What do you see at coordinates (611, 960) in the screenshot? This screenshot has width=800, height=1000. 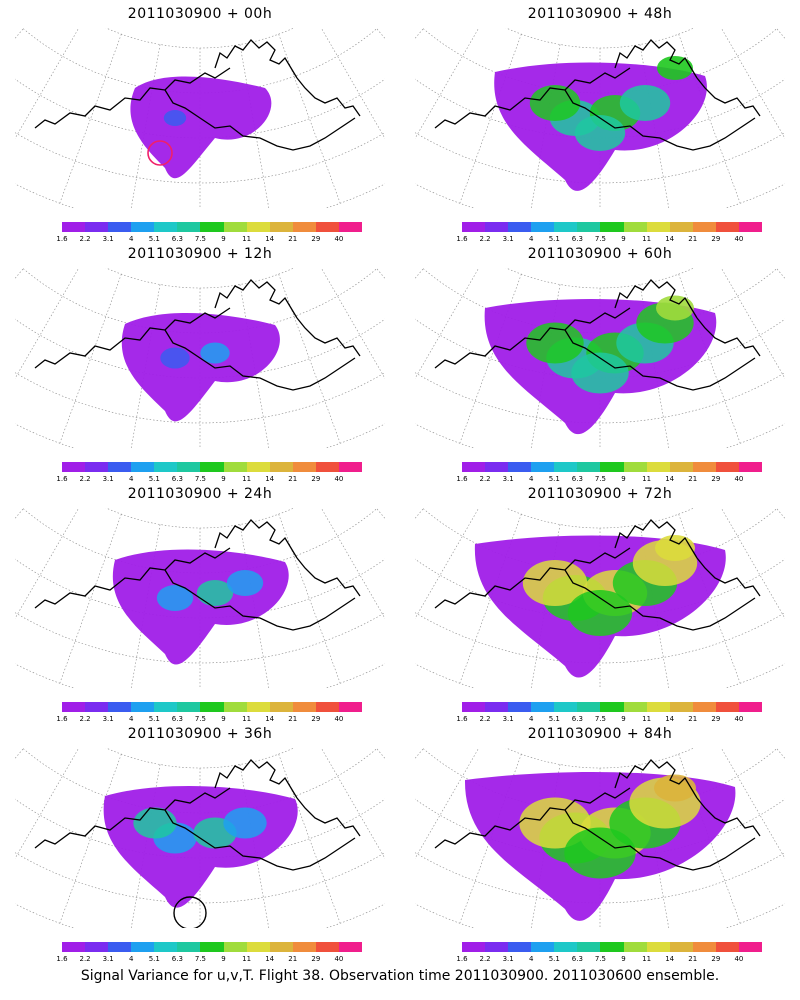 I see `colorbar-labels: 1.6 2.2 3.1 4 5.1 6.3 7.5 9 11 14 21 29 40` at bounding box center [611, 960].